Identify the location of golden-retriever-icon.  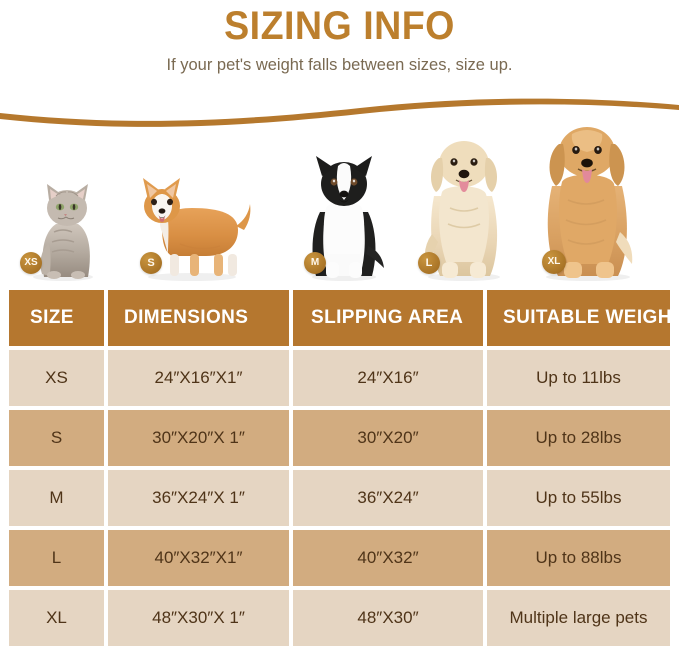
(589, 204).